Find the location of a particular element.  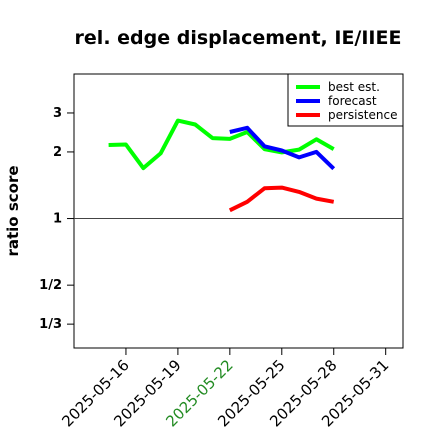

y-tick-label: 1/2 is located at coordinates (50, 285).